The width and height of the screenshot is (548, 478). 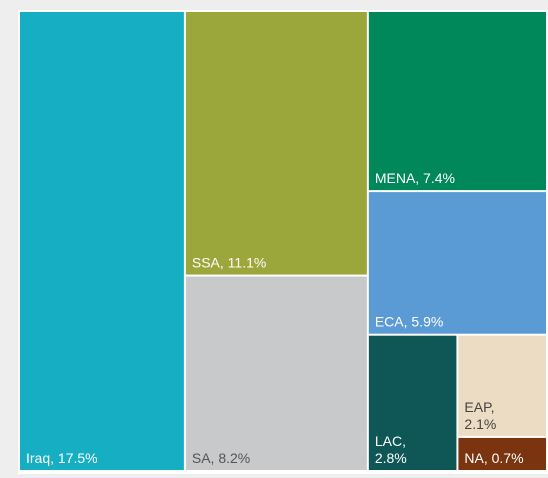 I want to click on tile-label: SSA, 11.1%, so click(x=229, y=263).